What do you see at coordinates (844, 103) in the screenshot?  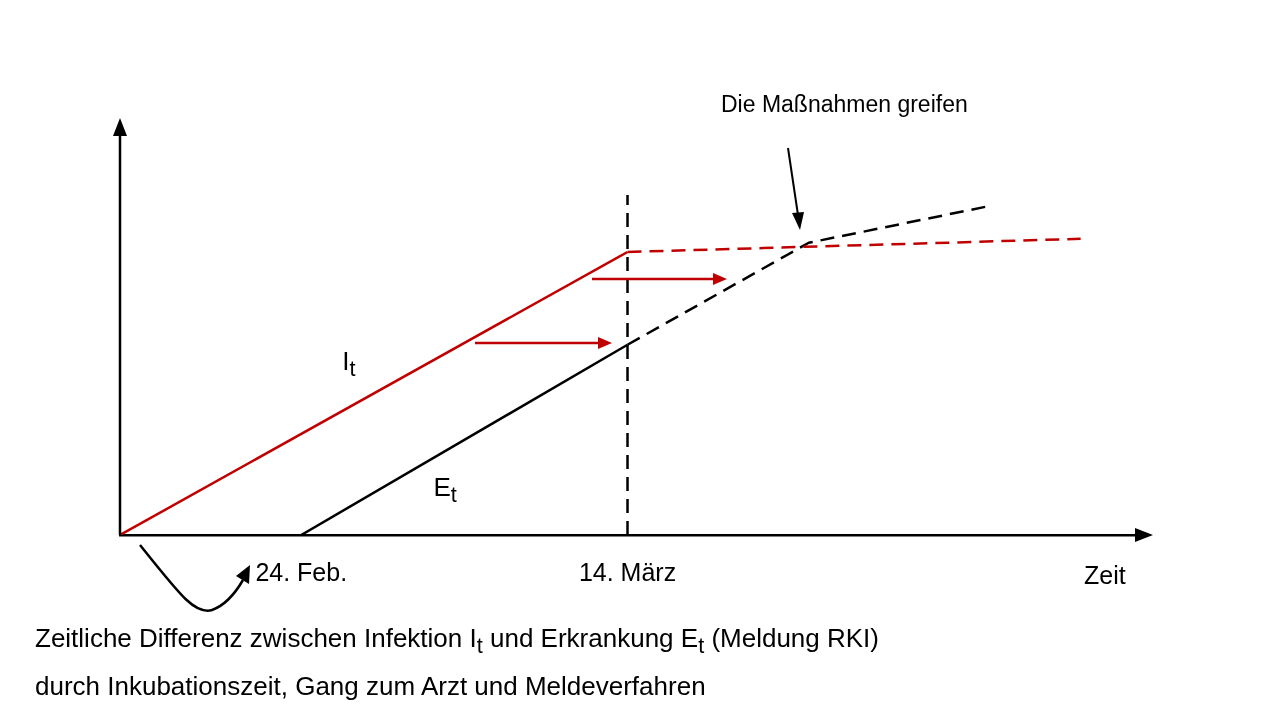 I see `text: Die Maßnahmen greifen` at bounding box center [844, 103].